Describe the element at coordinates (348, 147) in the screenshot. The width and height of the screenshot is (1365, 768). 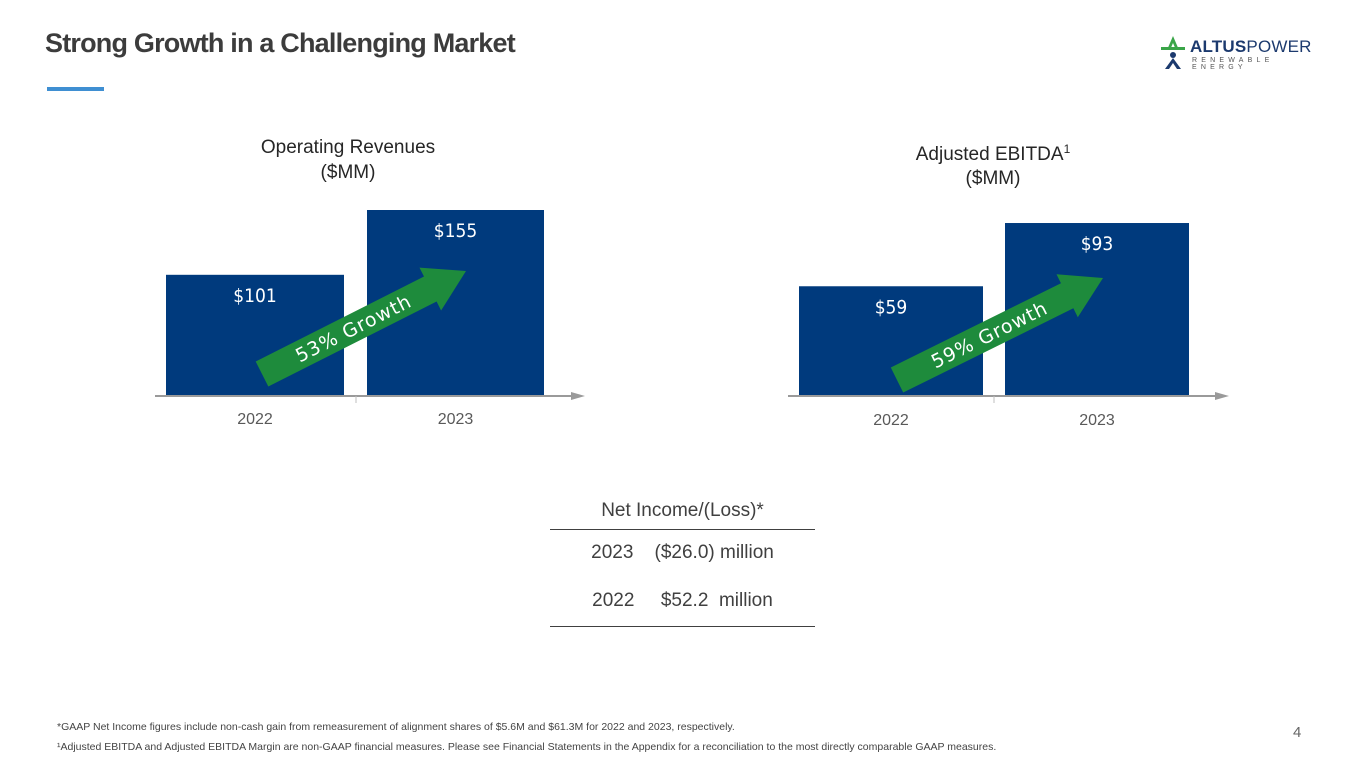
I see `chart-title: Operating Revenues` at that location.